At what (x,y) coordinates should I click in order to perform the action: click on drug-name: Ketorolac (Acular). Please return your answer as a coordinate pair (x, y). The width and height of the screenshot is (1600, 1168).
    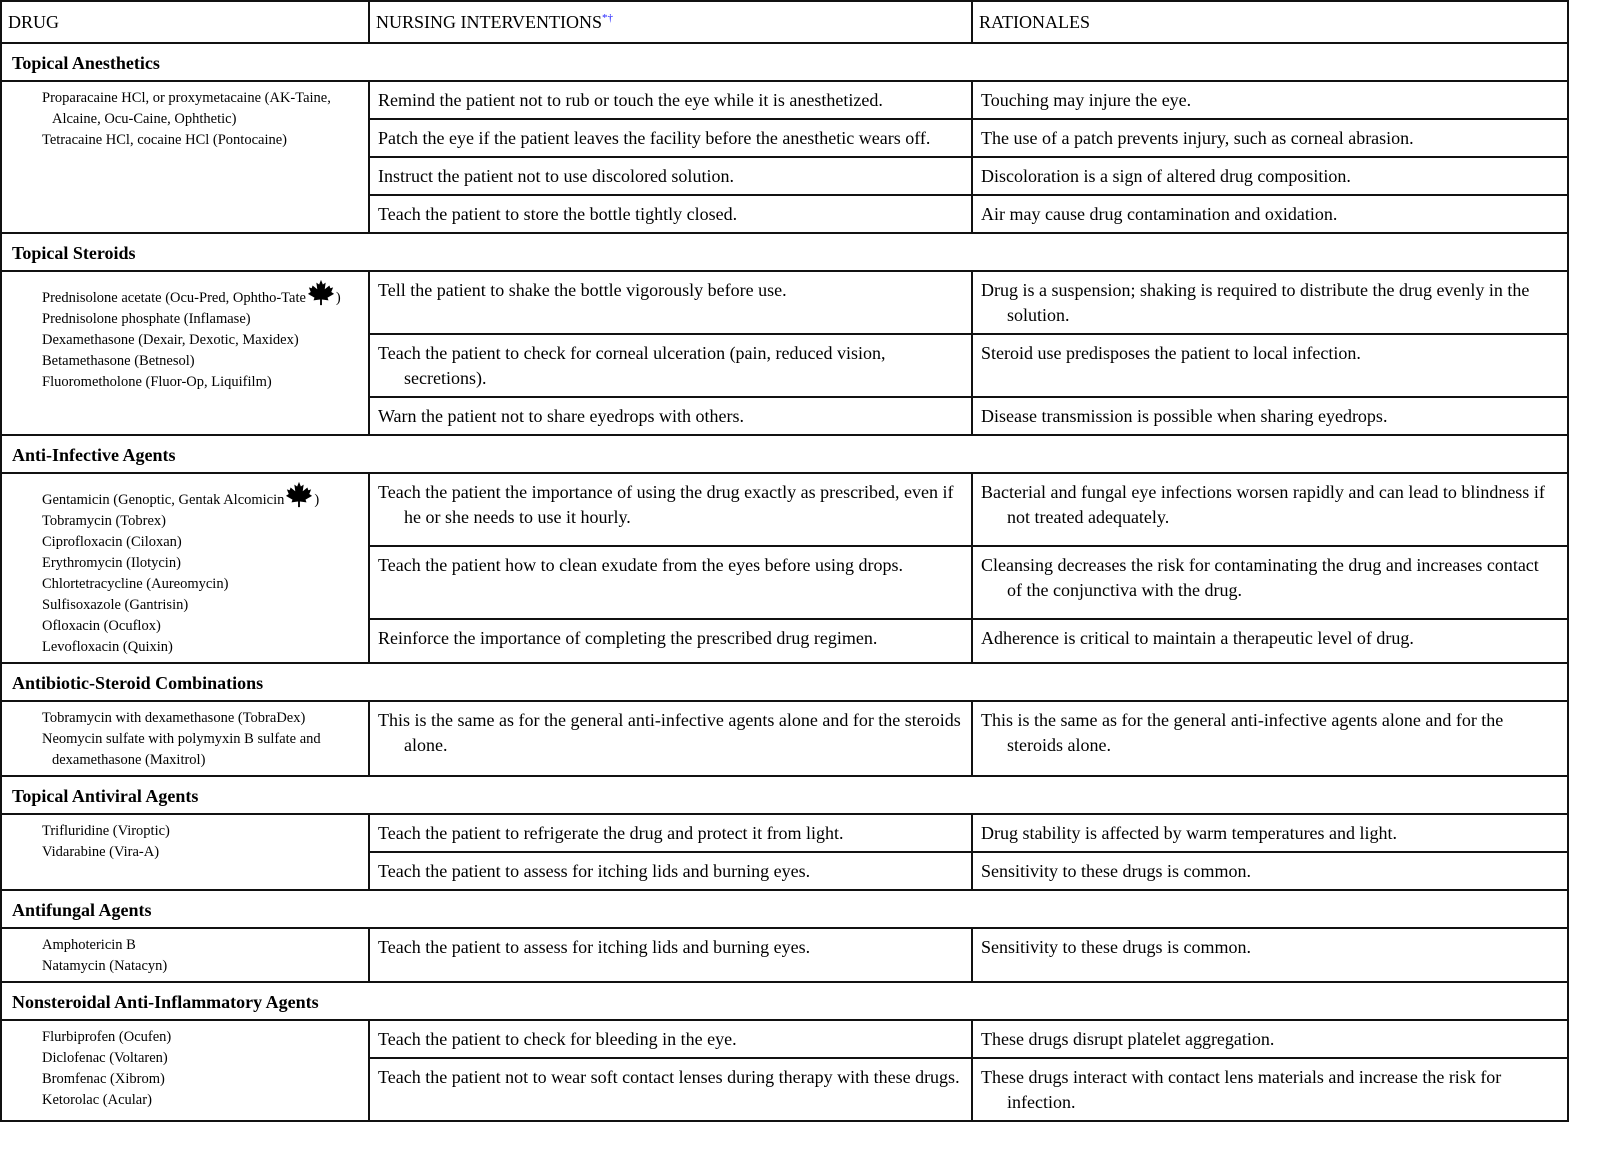
    Looking at the image, I should click on (202, 1100).